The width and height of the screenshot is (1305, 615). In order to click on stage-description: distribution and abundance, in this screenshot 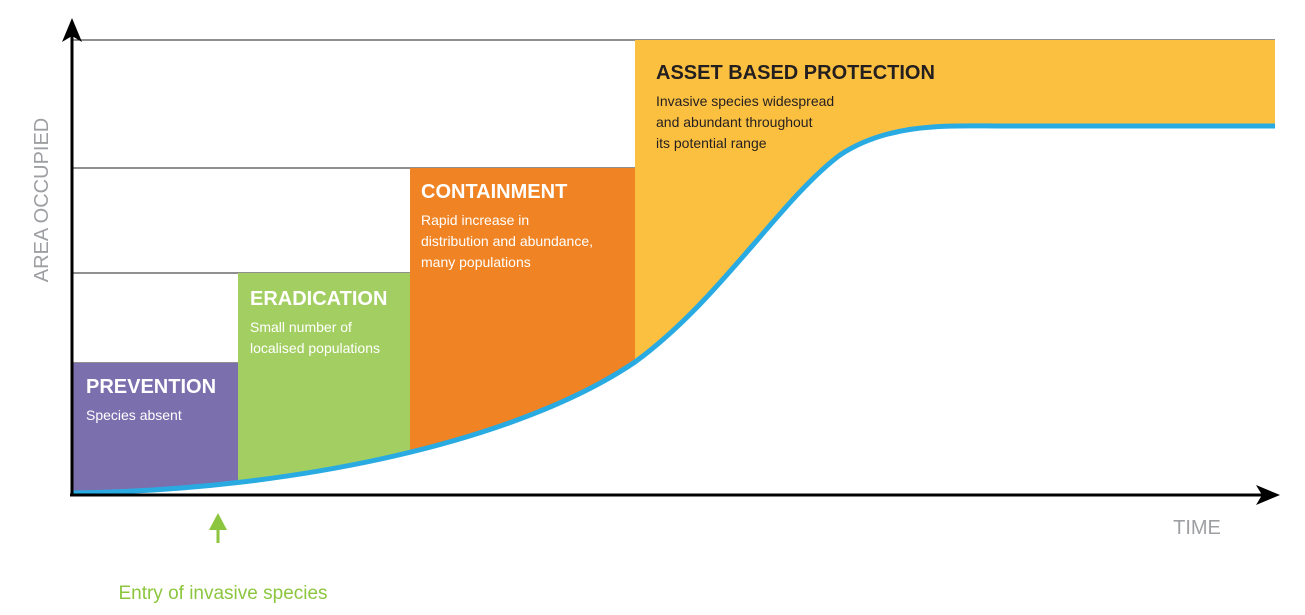, I will do `click(507, 241)`.